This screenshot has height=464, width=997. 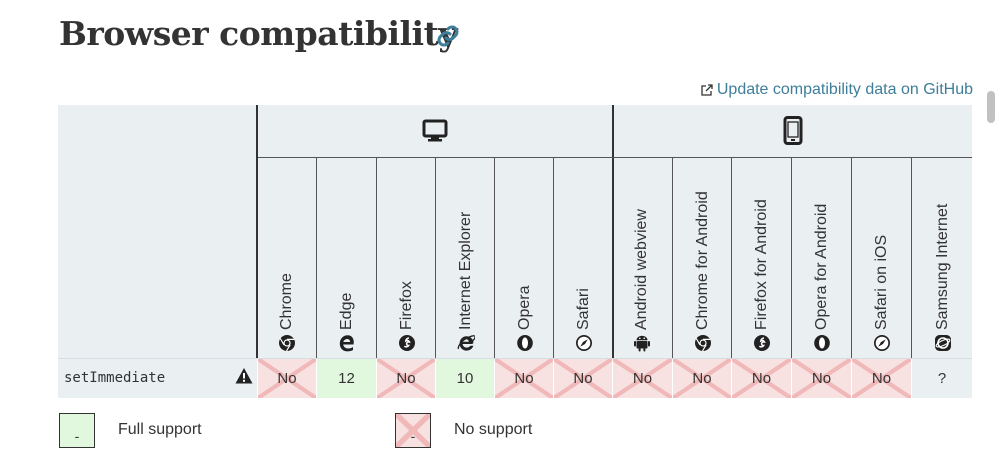 I want to click on legend-full-support: - Full support, so click(x=130, y=430).